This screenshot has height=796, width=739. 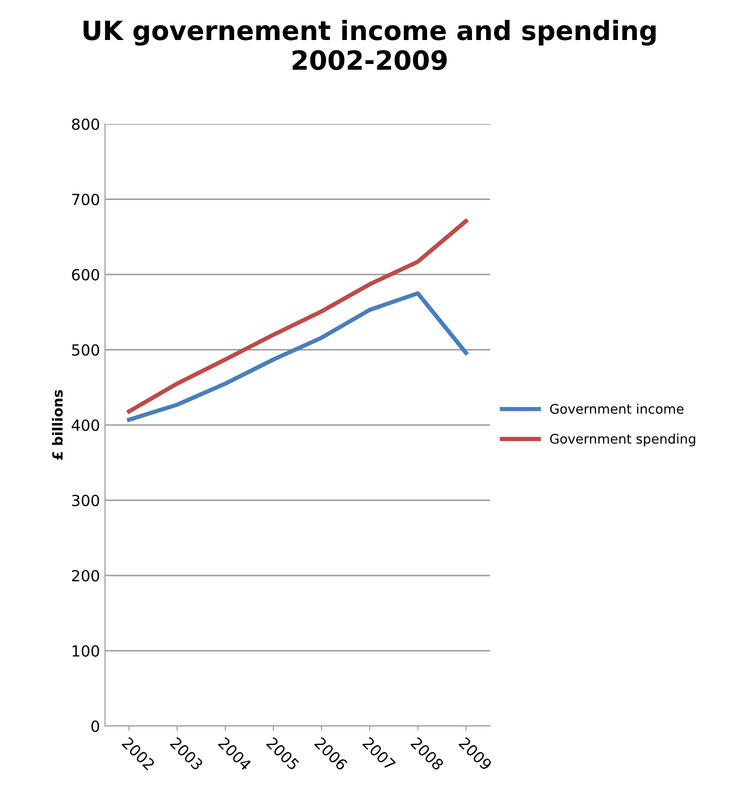 What do you see at coordinates (86, 350) in the screenshot?
I see `y-tick-label: 500` at bounding box center [86, 350].